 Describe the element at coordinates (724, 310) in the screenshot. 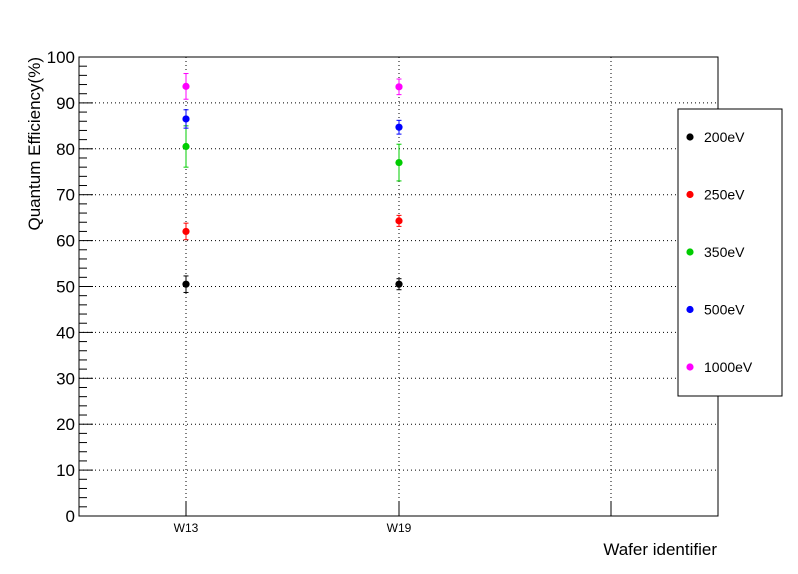

I see `legend-label: 500eV` at that location.